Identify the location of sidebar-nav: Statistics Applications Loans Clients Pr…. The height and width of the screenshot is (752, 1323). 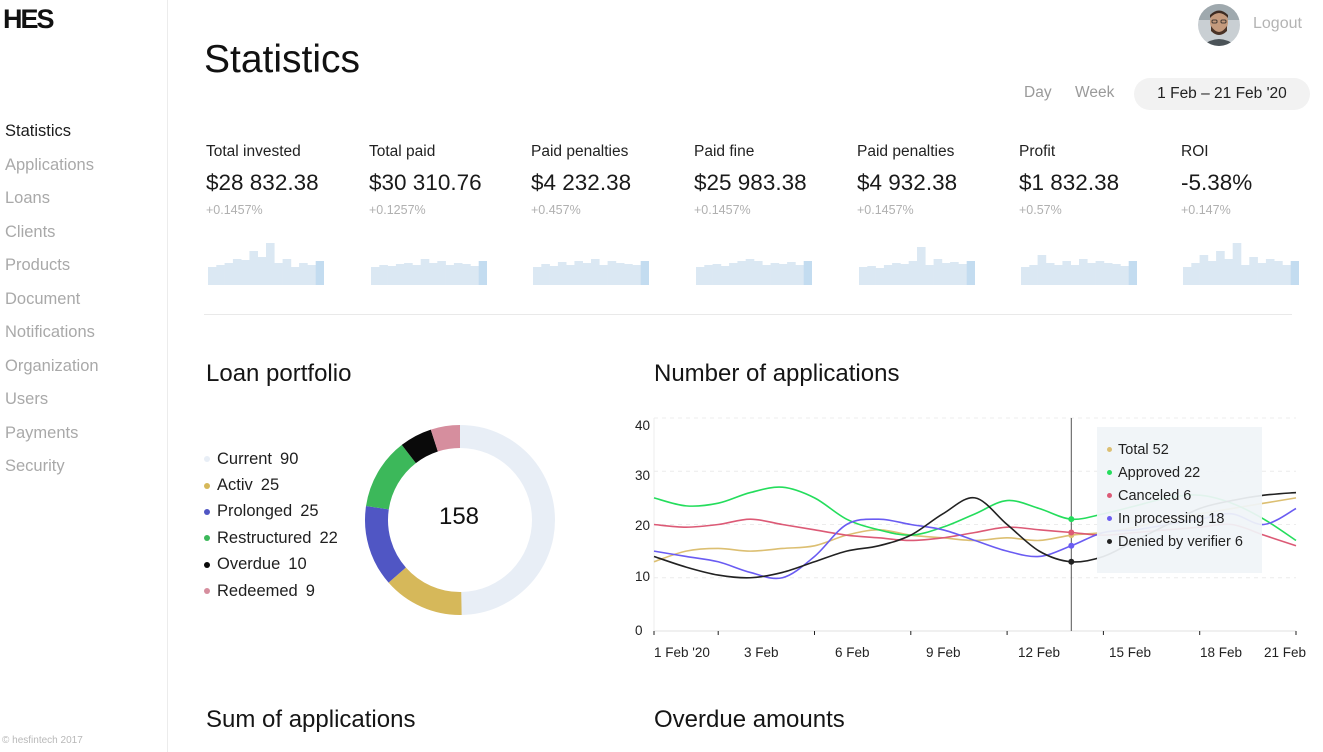
(52, 302).